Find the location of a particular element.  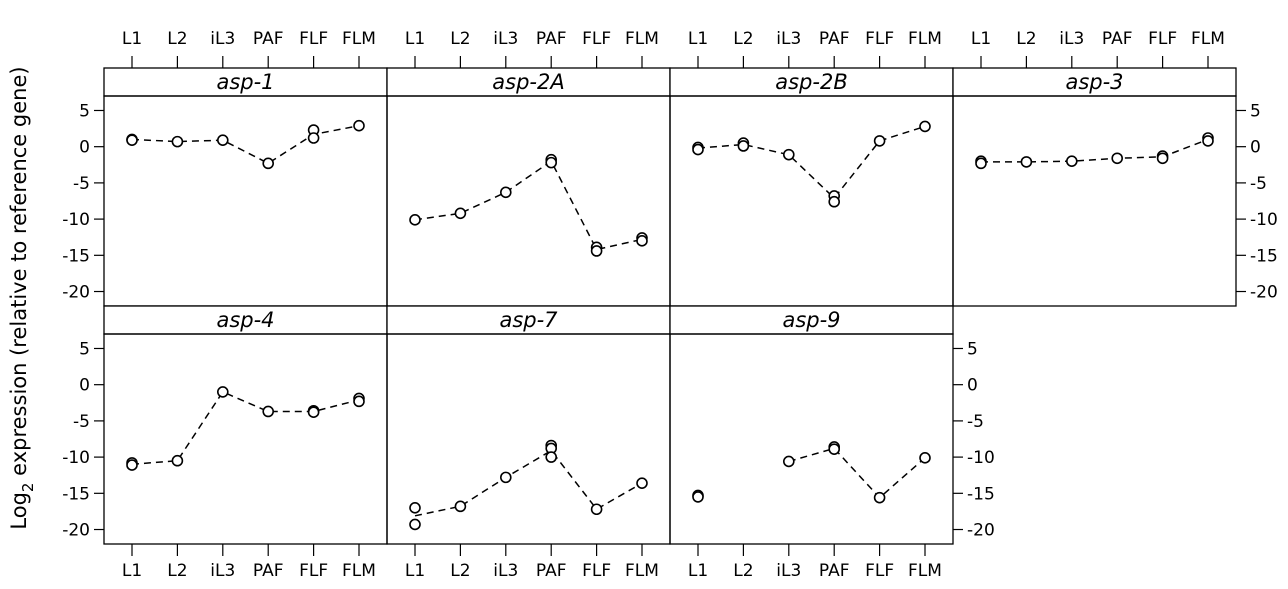

panel-title: asp-3 is located at coordinates (1094, 82).